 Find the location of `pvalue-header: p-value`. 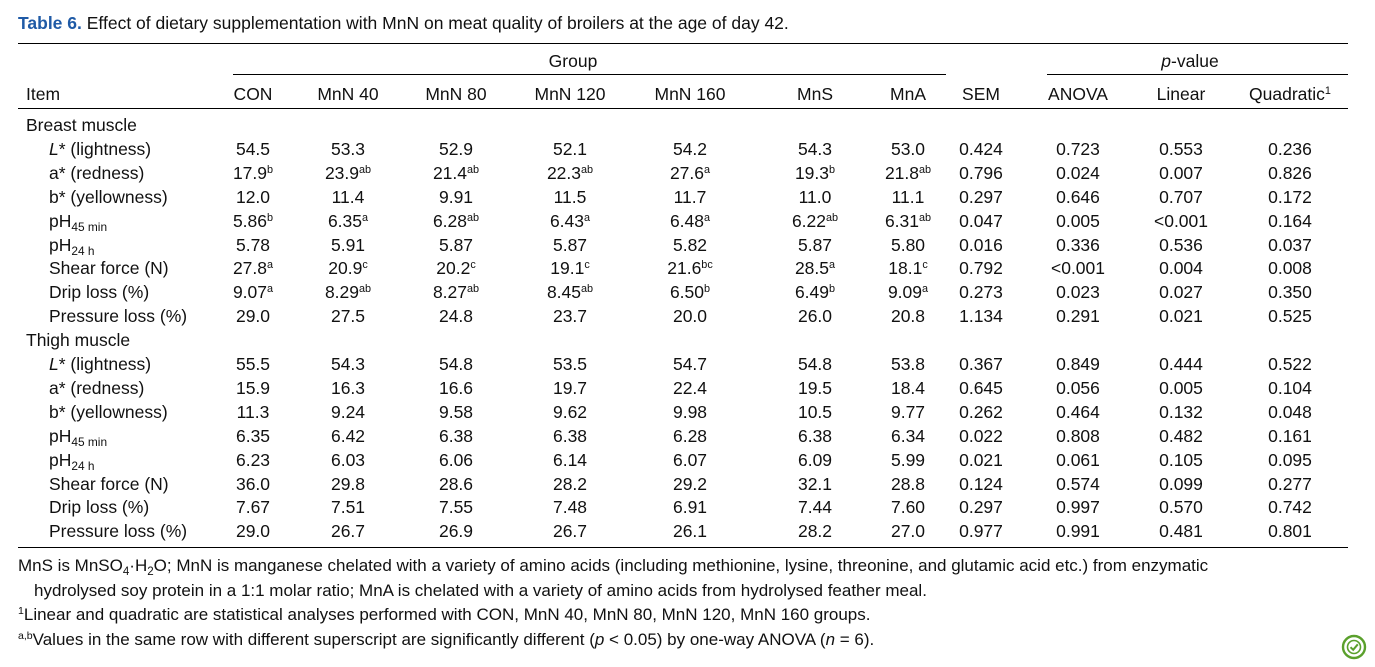

pvalue-header: p-value is located at coordinates (1190, 61).